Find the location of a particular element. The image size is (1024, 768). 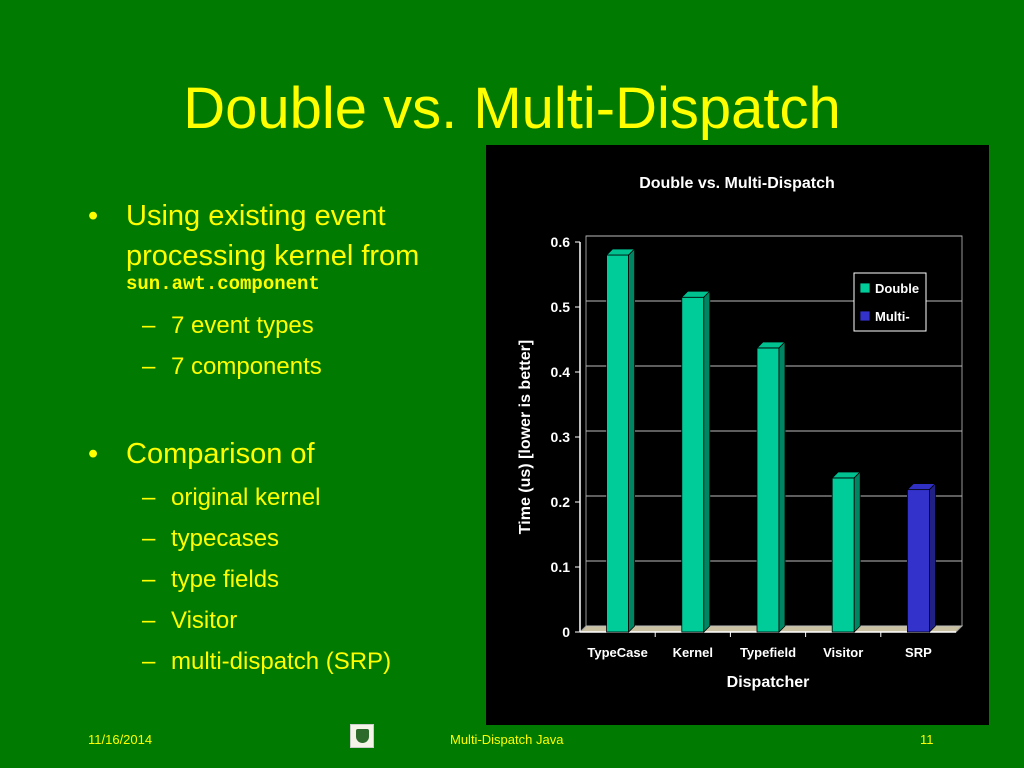

y-tick-label: 0.4 is located at coordinates (561, 372).